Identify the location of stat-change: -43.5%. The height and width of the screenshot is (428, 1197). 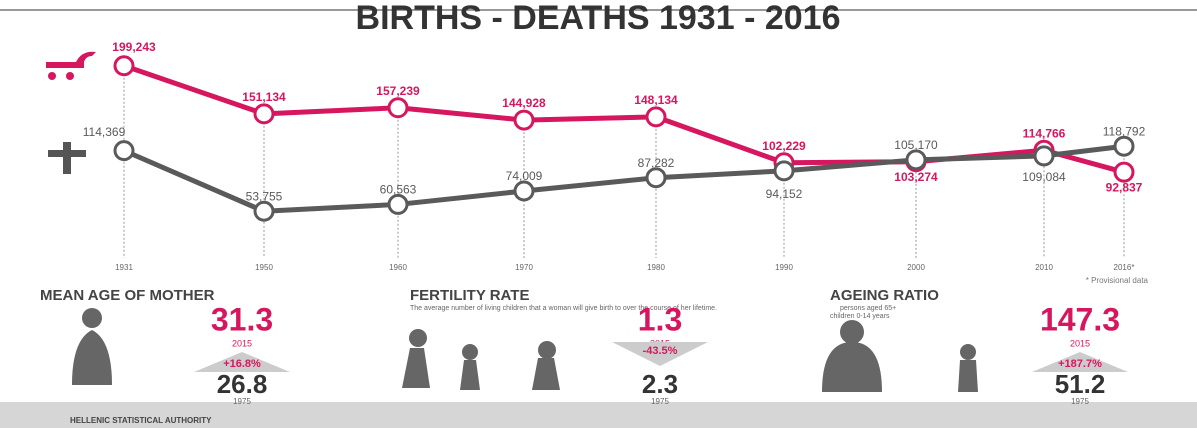
(660, 351).